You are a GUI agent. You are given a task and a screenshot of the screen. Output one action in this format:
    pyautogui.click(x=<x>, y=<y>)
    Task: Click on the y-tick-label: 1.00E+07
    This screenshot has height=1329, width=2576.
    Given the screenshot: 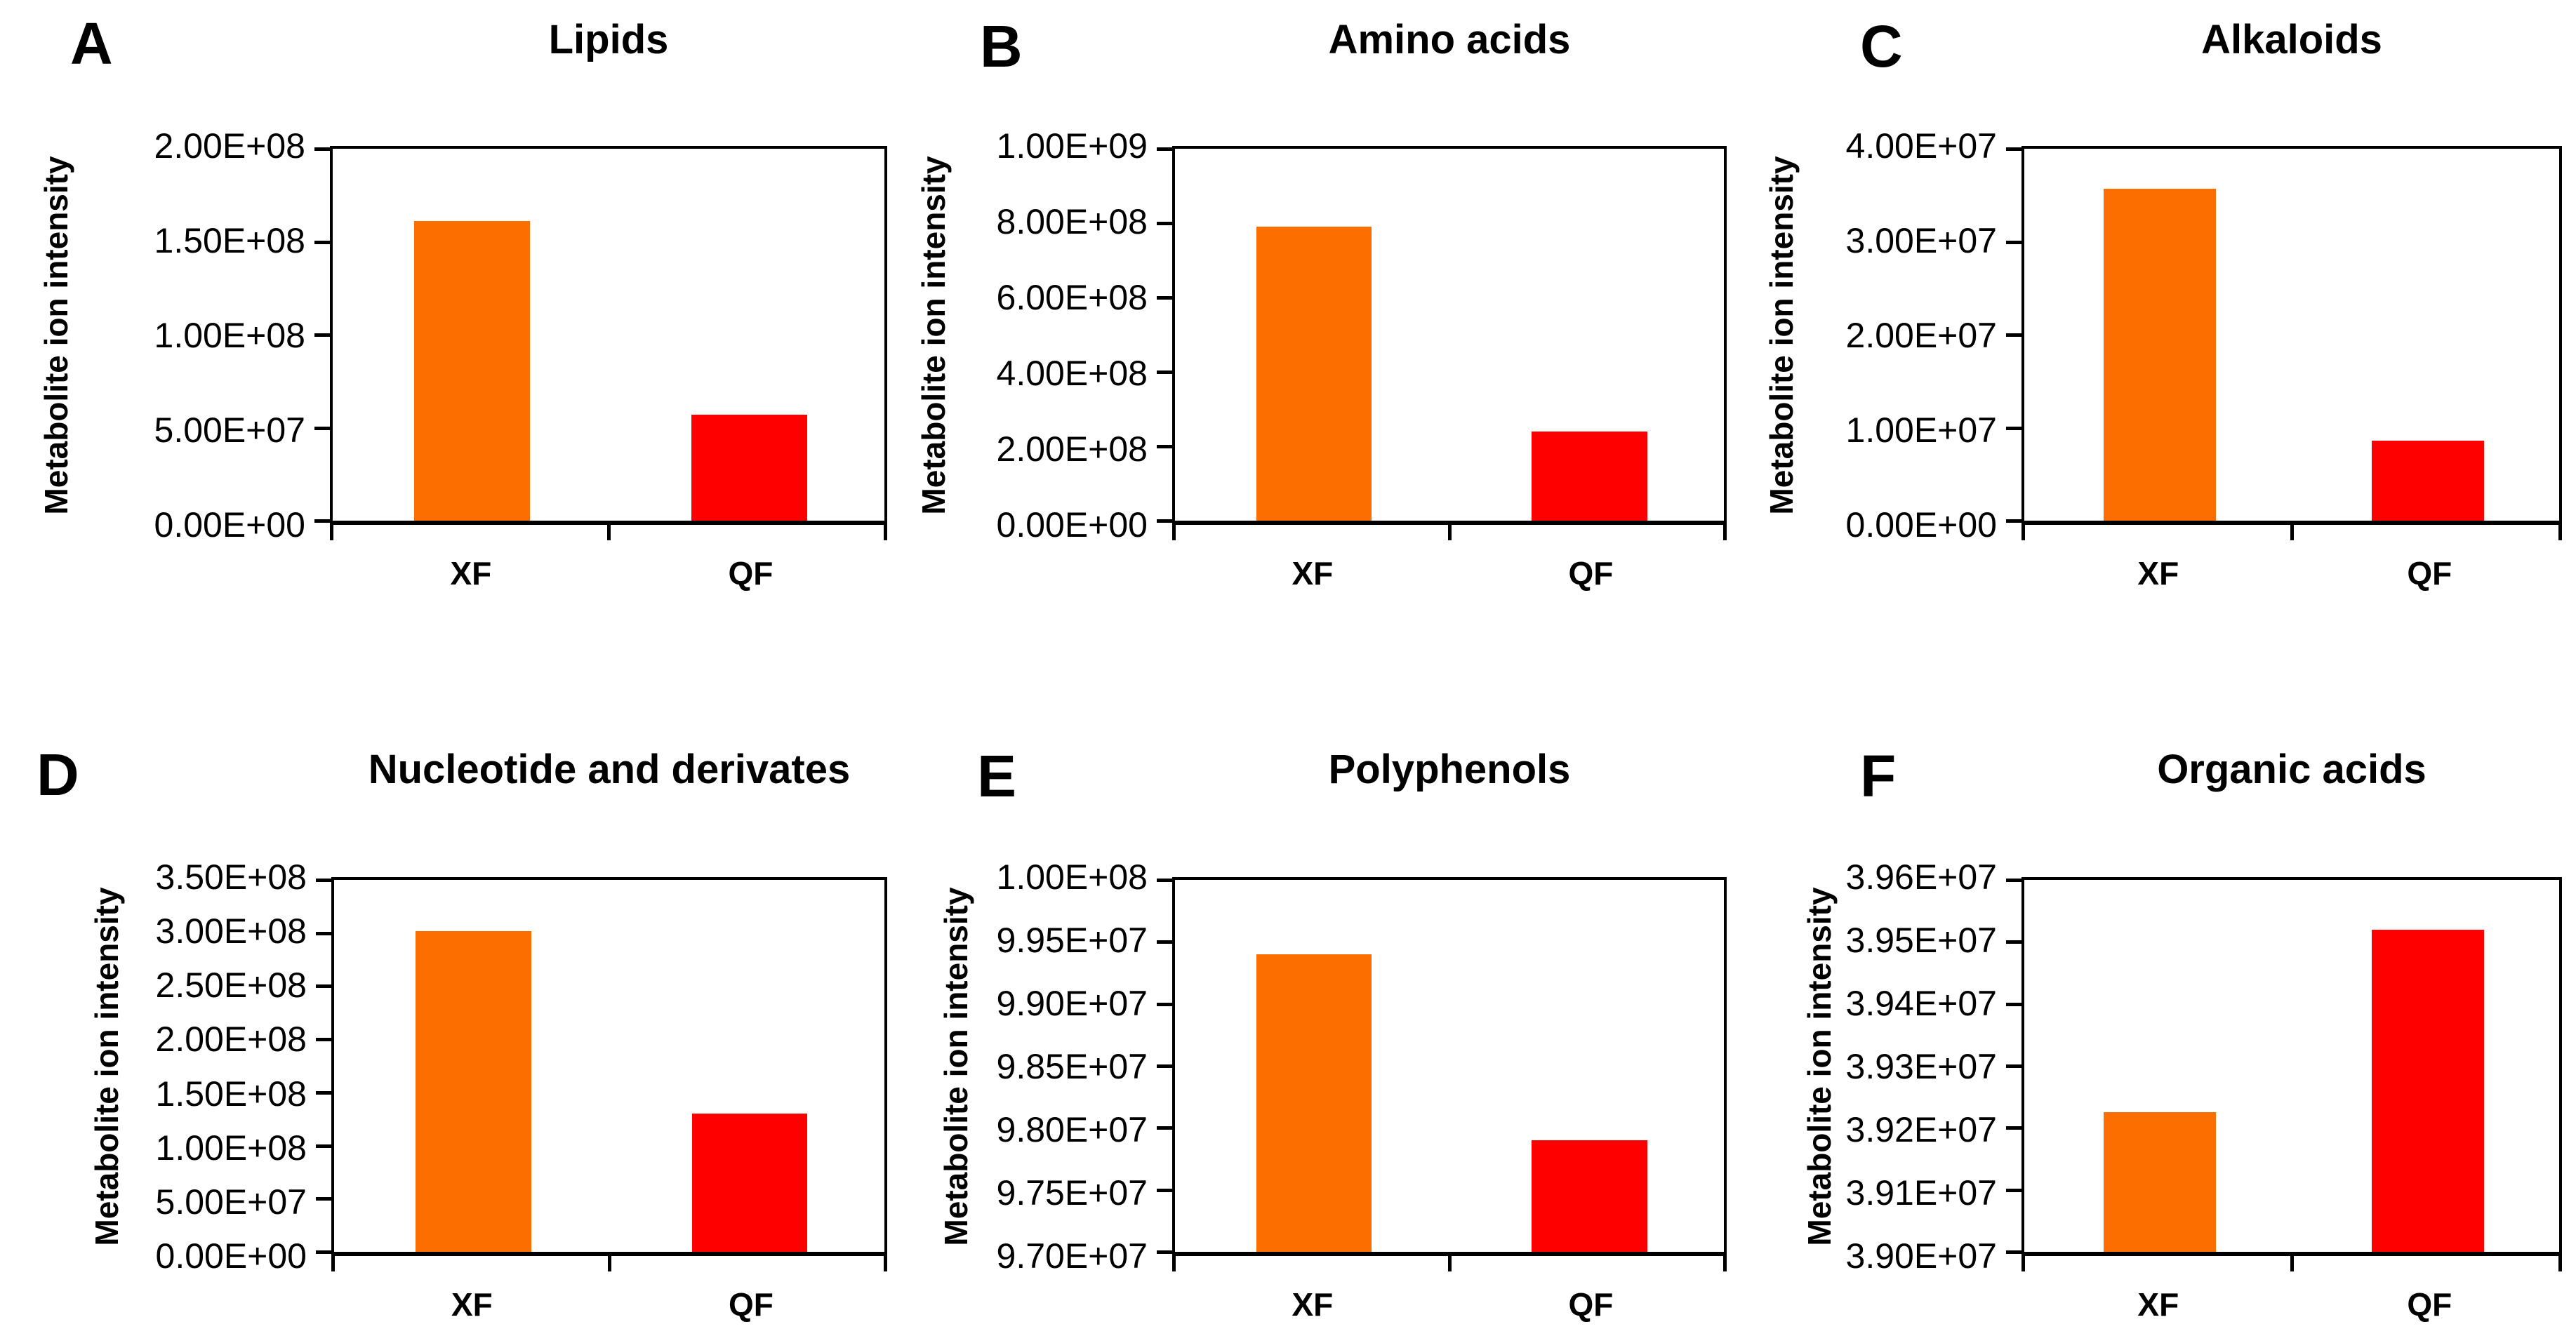 What is the action you would take?
    pyautogui.click(x=1921, y=430)
    